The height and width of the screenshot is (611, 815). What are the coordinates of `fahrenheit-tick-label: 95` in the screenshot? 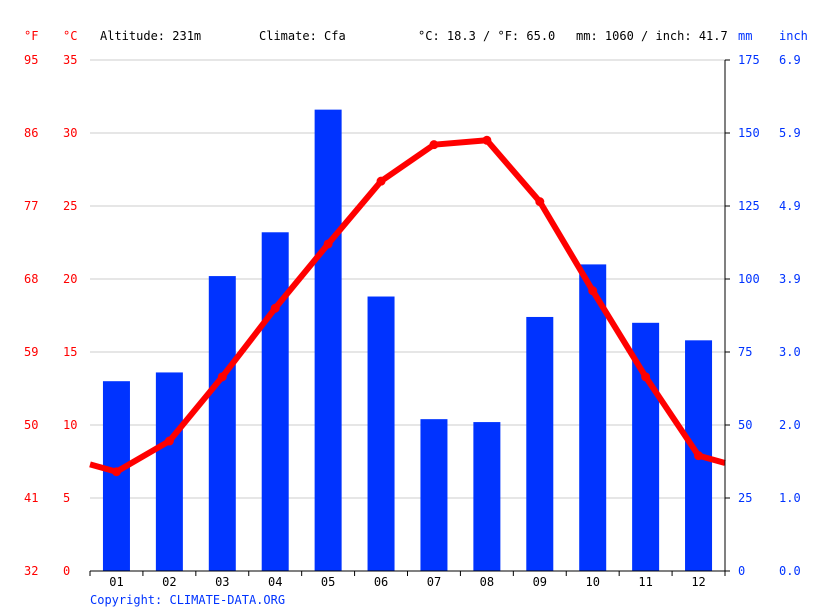 It's located at (31, 60).